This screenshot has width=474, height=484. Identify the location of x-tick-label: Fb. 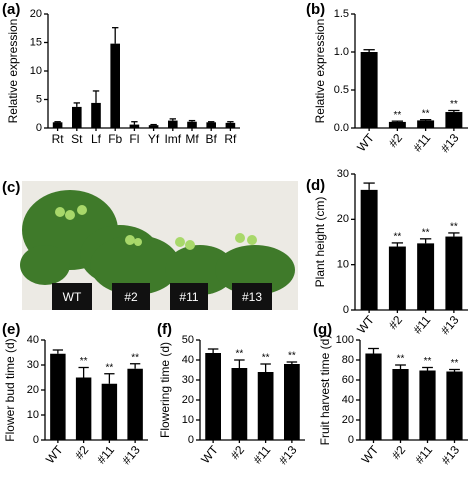
(115, 139).